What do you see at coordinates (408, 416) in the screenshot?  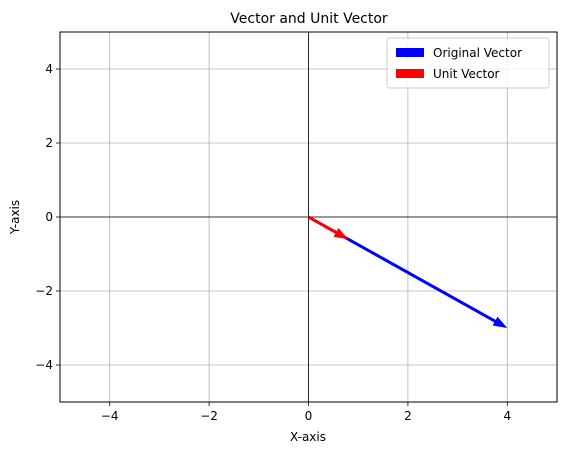 I see `x-tick-label-3: 2` at bounding box center [408, 416].